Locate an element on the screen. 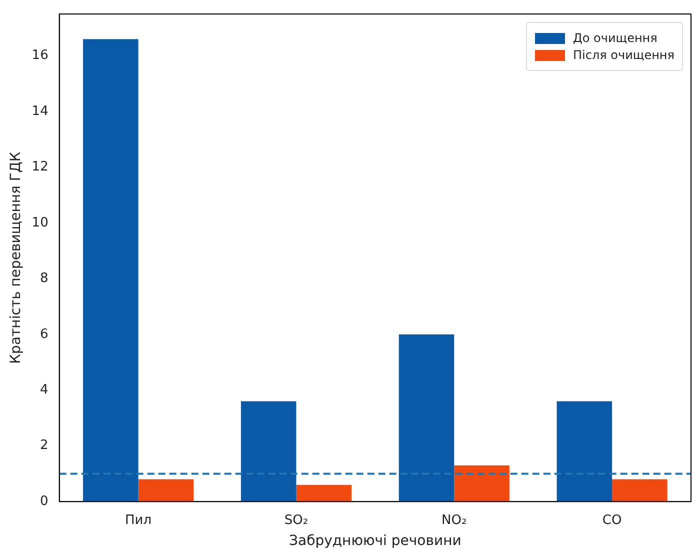 The width and height of the screenshot is (695, 554). y-axis-title: Кратність перевищення ГДК is located at coordinates (16, 258).